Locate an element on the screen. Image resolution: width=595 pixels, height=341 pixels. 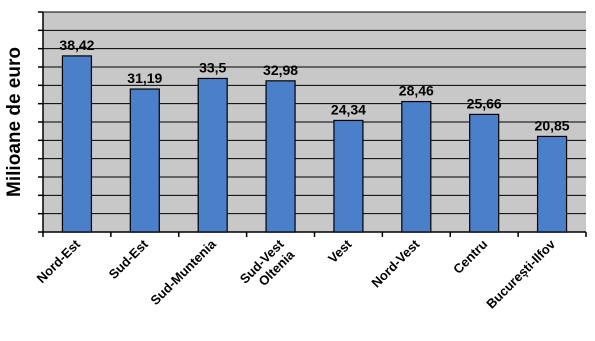
x-tick-label: Sud-Muntenia is located at coordinates (183, 272).